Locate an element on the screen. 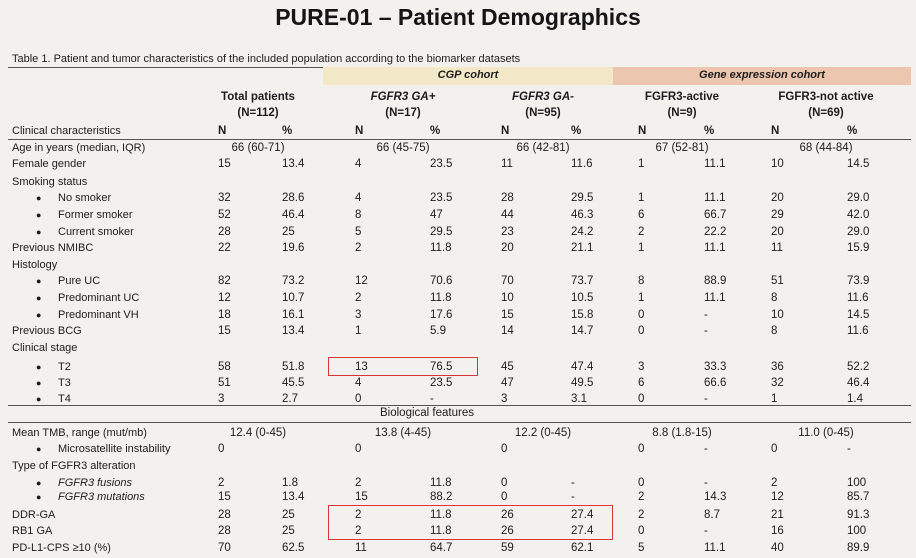  value-n: 45 is located at coordinates (507, 367).